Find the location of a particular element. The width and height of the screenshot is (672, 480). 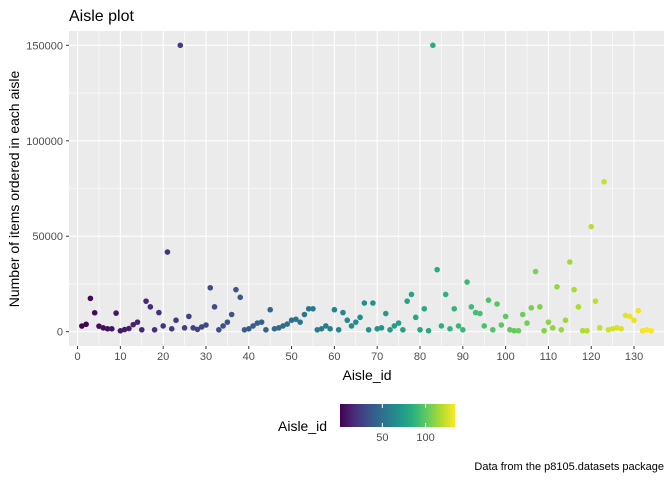

x-tick-label: 50 is located at coordinates (291, 357).